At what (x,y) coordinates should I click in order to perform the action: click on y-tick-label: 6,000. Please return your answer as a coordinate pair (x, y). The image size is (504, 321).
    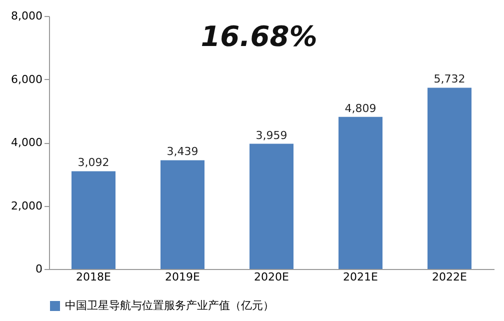
    Looking at the image, I should click on (26, 79).